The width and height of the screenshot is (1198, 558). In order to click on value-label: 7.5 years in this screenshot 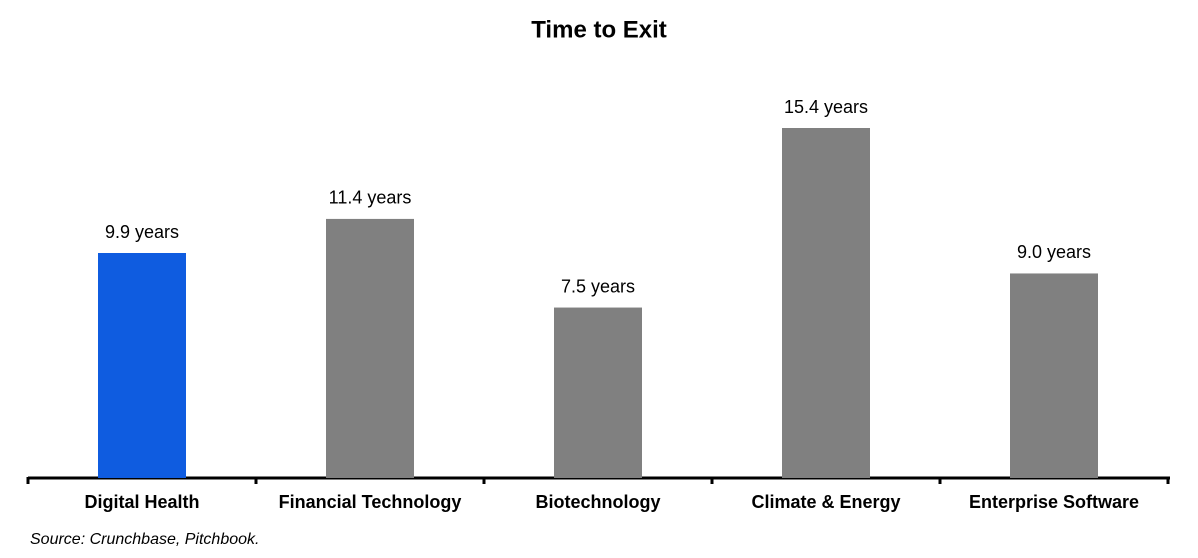, I will do `click(598, 286)`.